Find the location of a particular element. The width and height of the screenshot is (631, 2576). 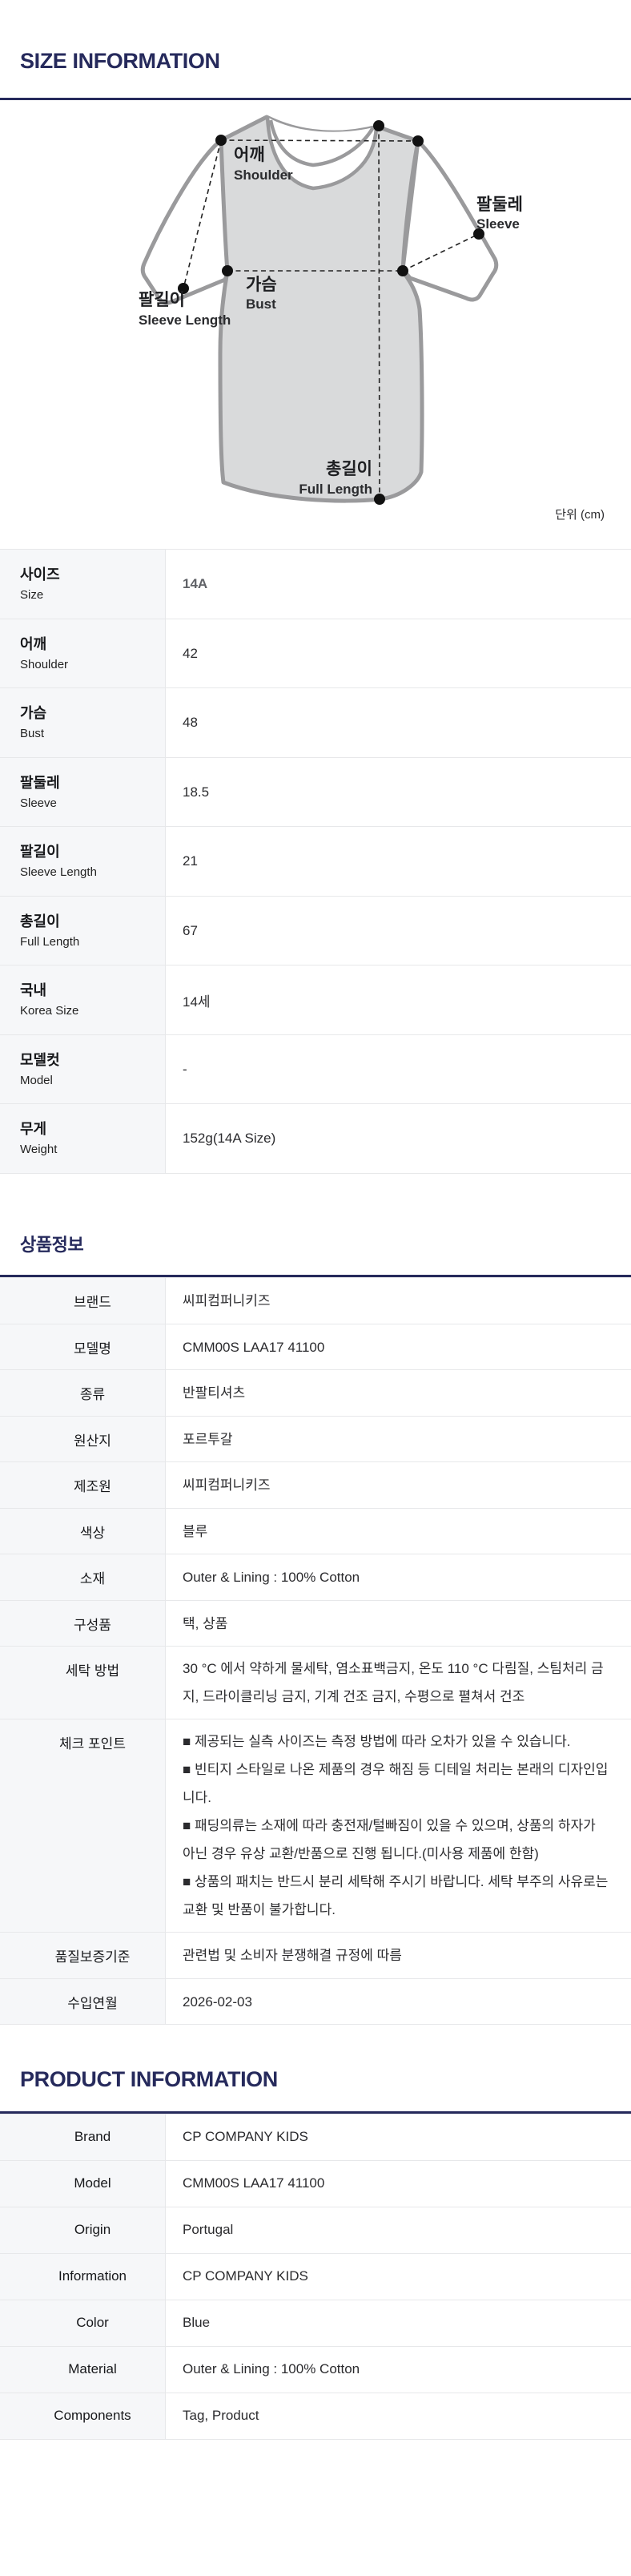

product-information-row: Brand CP COMPANY KIDS is located at coordinates (315, 2137).